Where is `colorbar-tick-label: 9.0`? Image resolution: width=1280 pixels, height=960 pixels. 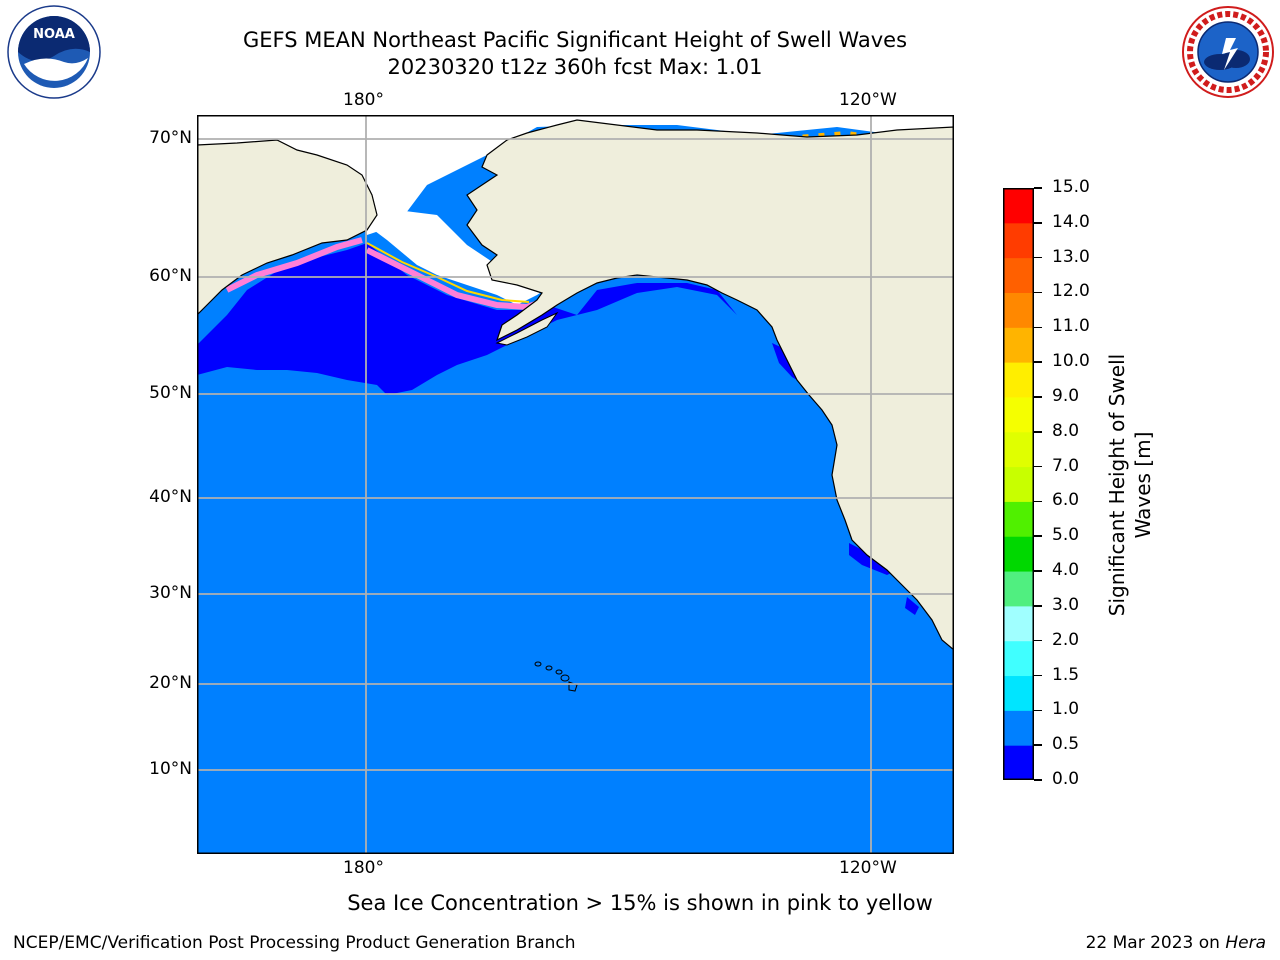 colorbar-tick-label: 9.0 is located at coordinates (1066, 395).